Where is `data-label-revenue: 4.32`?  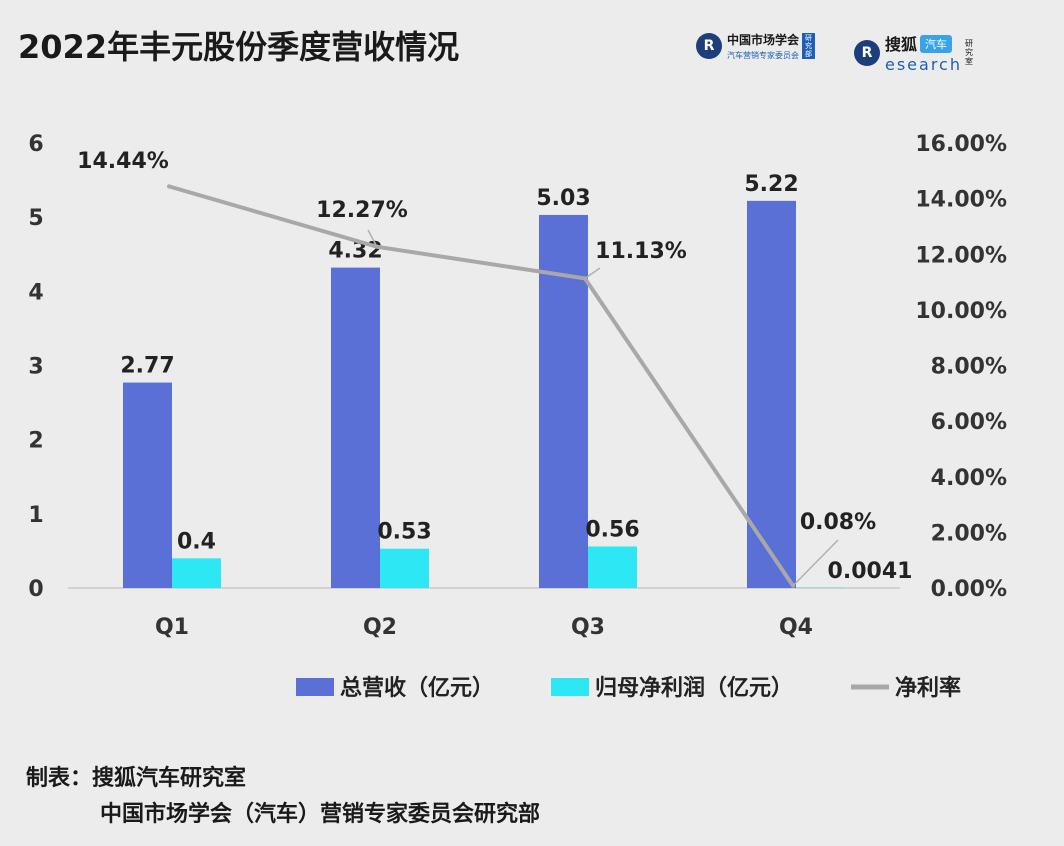
data-label-revenue: 4.32 is located at coordinates (355, 251).